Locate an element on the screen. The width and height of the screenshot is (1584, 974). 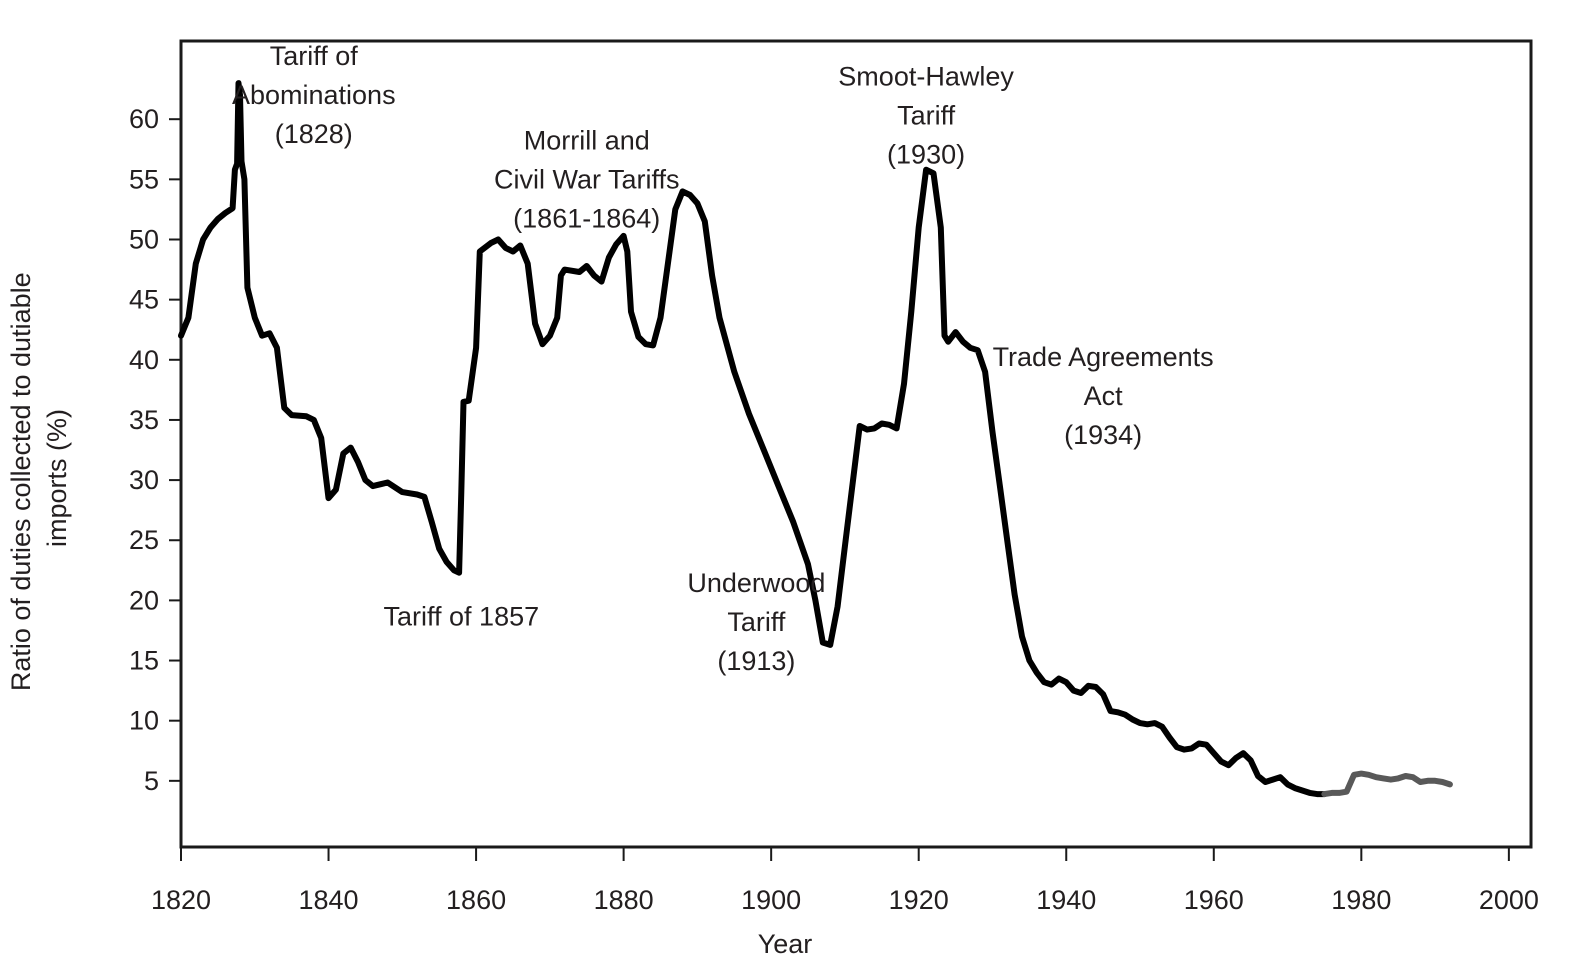
x-tick-label: 1980 is located at coordinates (1361, 900).